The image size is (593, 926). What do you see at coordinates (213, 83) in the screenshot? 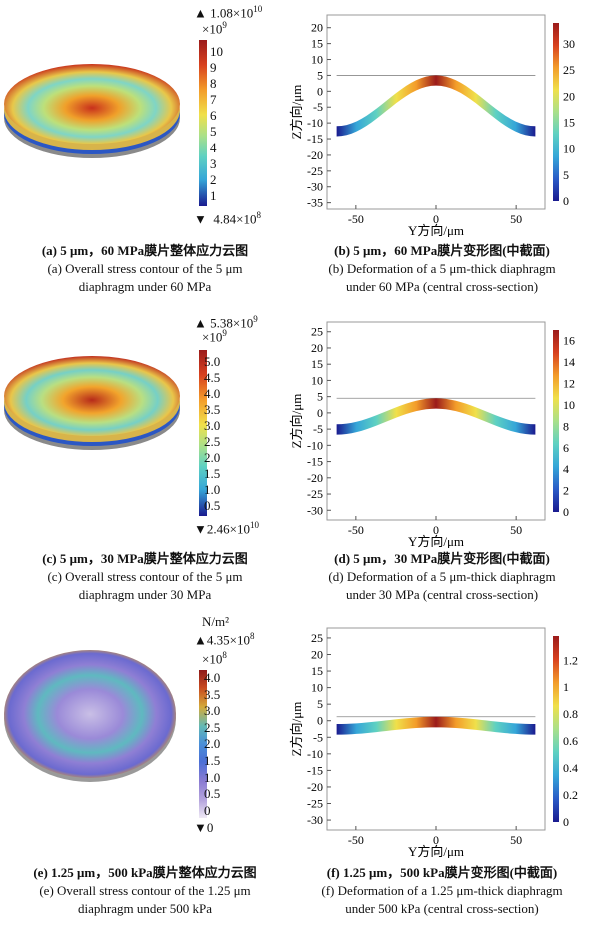
I see `tick-a: 8` at bounding box center [213, 83].